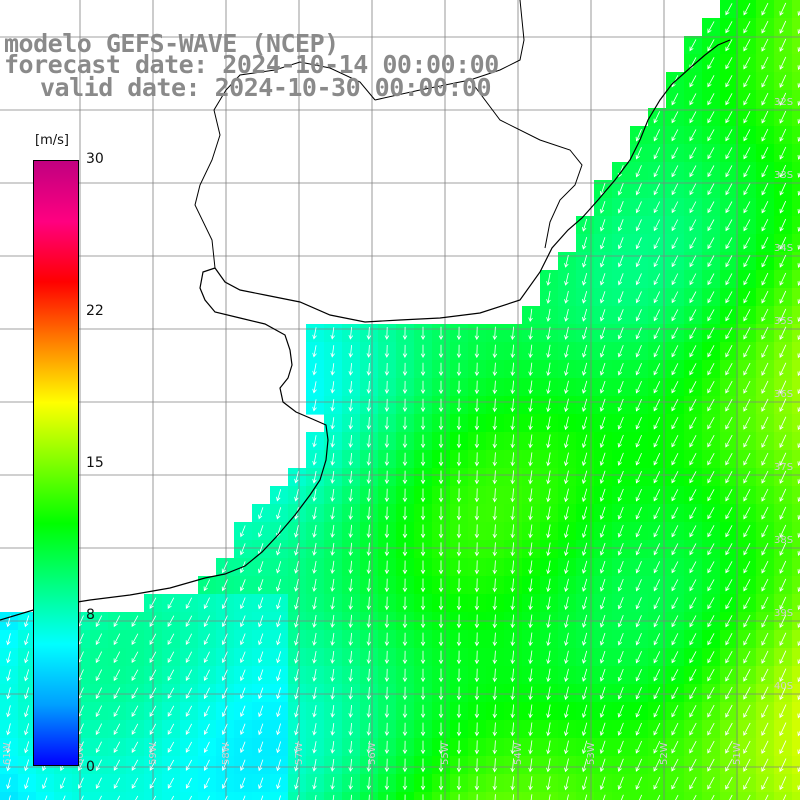  What do you see at coordinates (783, 394) in the screenshot?
I see `lat-tick-label: 36S` at bounding box center [783, 394].